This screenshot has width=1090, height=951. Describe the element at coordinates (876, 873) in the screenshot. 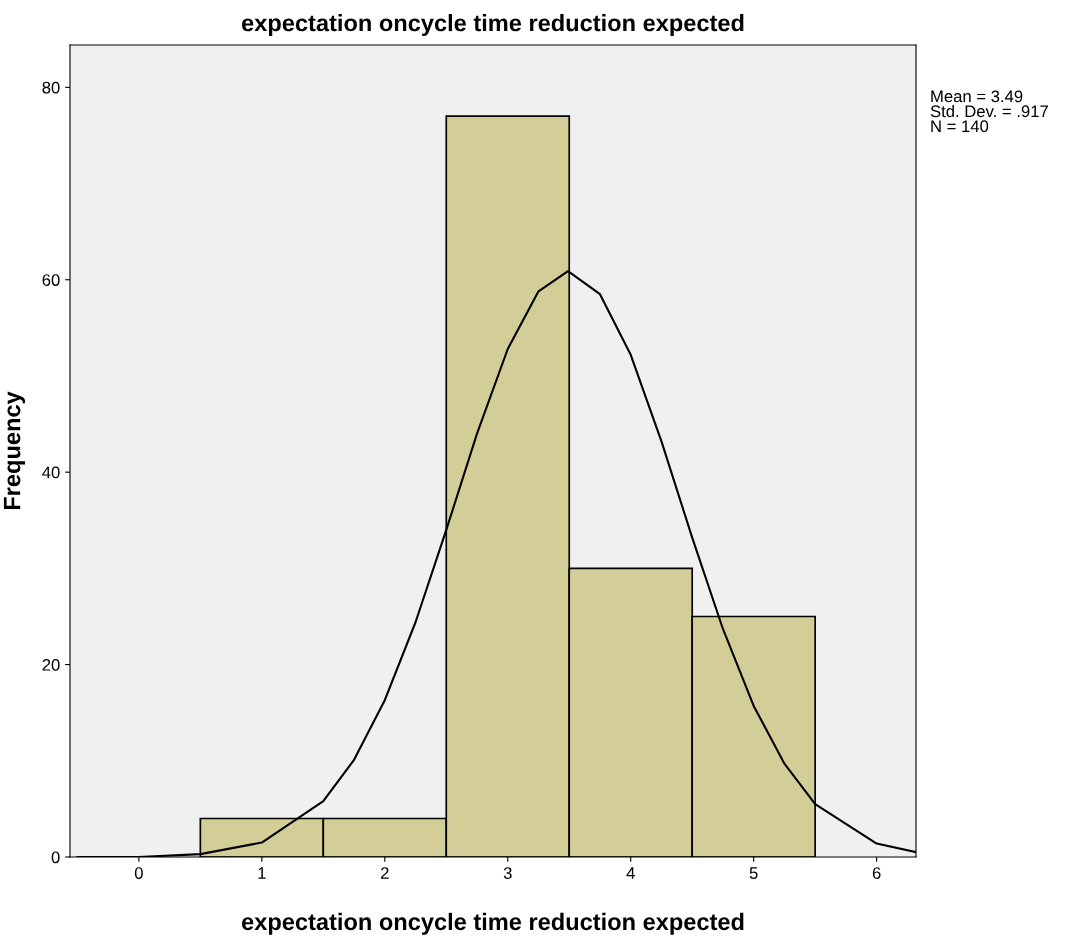

I see `x-tick-label: 6` at that location.